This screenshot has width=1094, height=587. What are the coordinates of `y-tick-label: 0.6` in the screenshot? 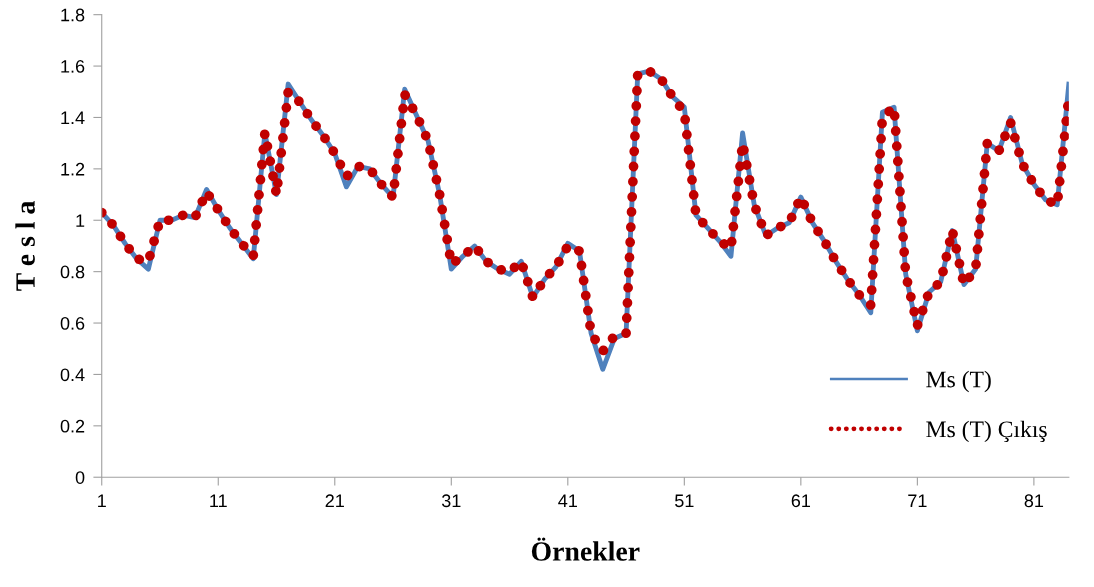 It's located at (72, 323).